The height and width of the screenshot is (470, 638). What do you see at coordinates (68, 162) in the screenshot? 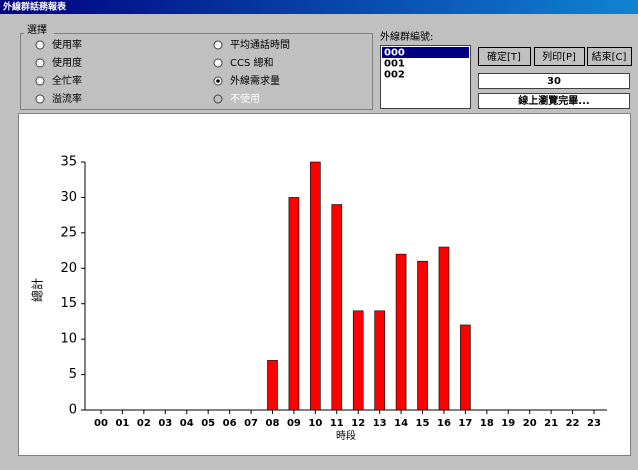
I see `y-tick-label: 35` at bounding box center [68, 162].